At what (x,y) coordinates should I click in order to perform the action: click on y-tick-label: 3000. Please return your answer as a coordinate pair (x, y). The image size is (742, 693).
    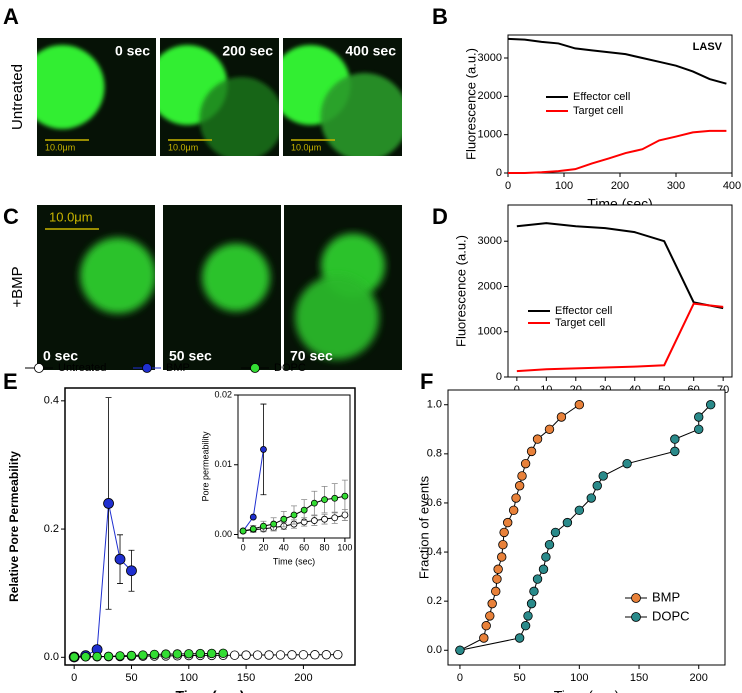
    Looking at the image, I should click on (490, 241).